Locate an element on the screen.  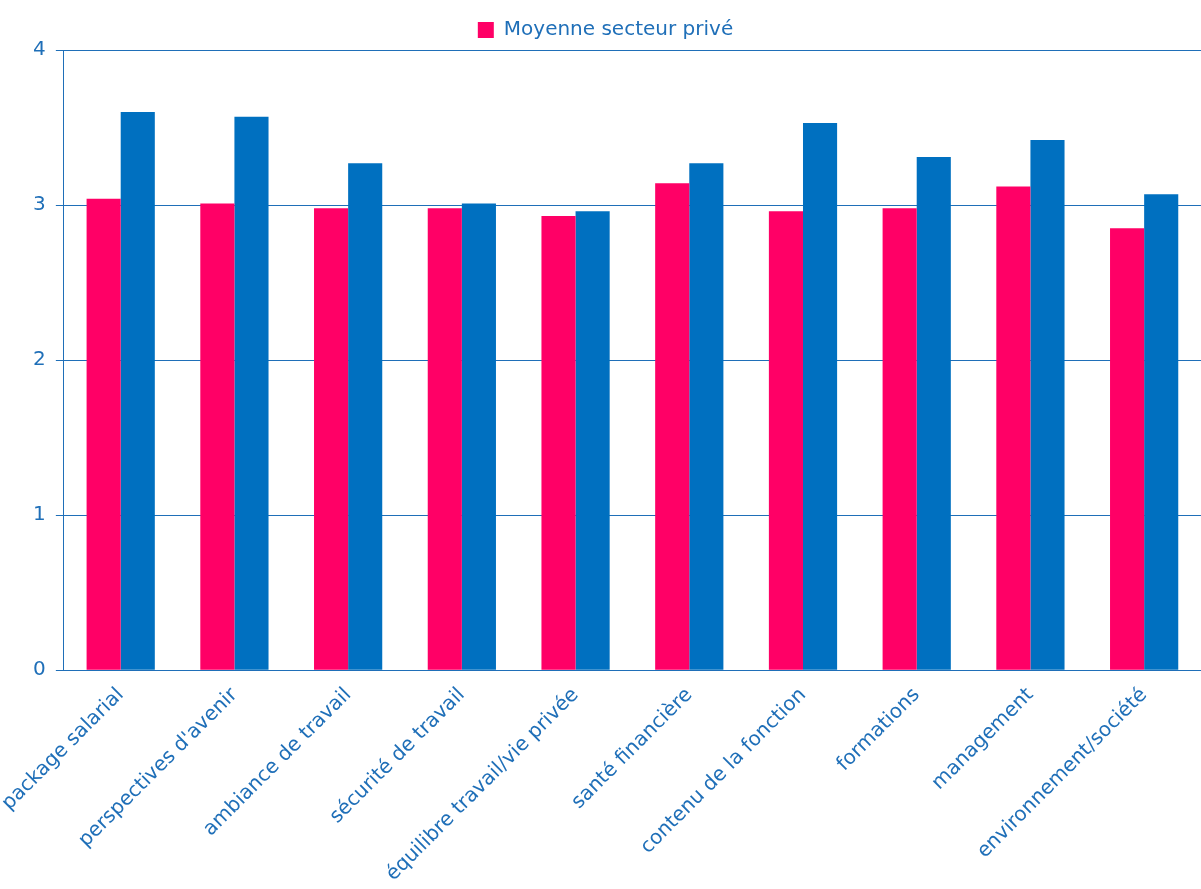
y-tick-label: 1 is located at coordinates (39, 513).